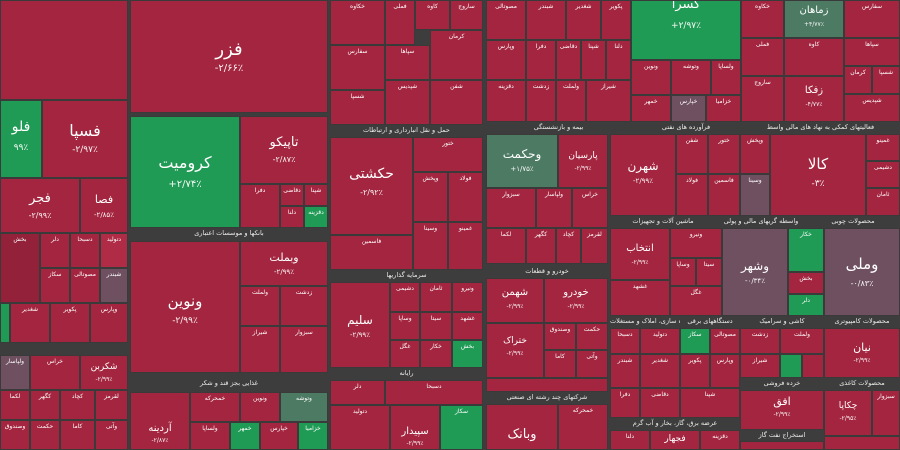 The height and width of the screenshot is (450, 900). Describe the element at coordinates (185, 172) in the screenshot. I see `tile-koromit: کرومیت +۲/۷۴٪` at that location.